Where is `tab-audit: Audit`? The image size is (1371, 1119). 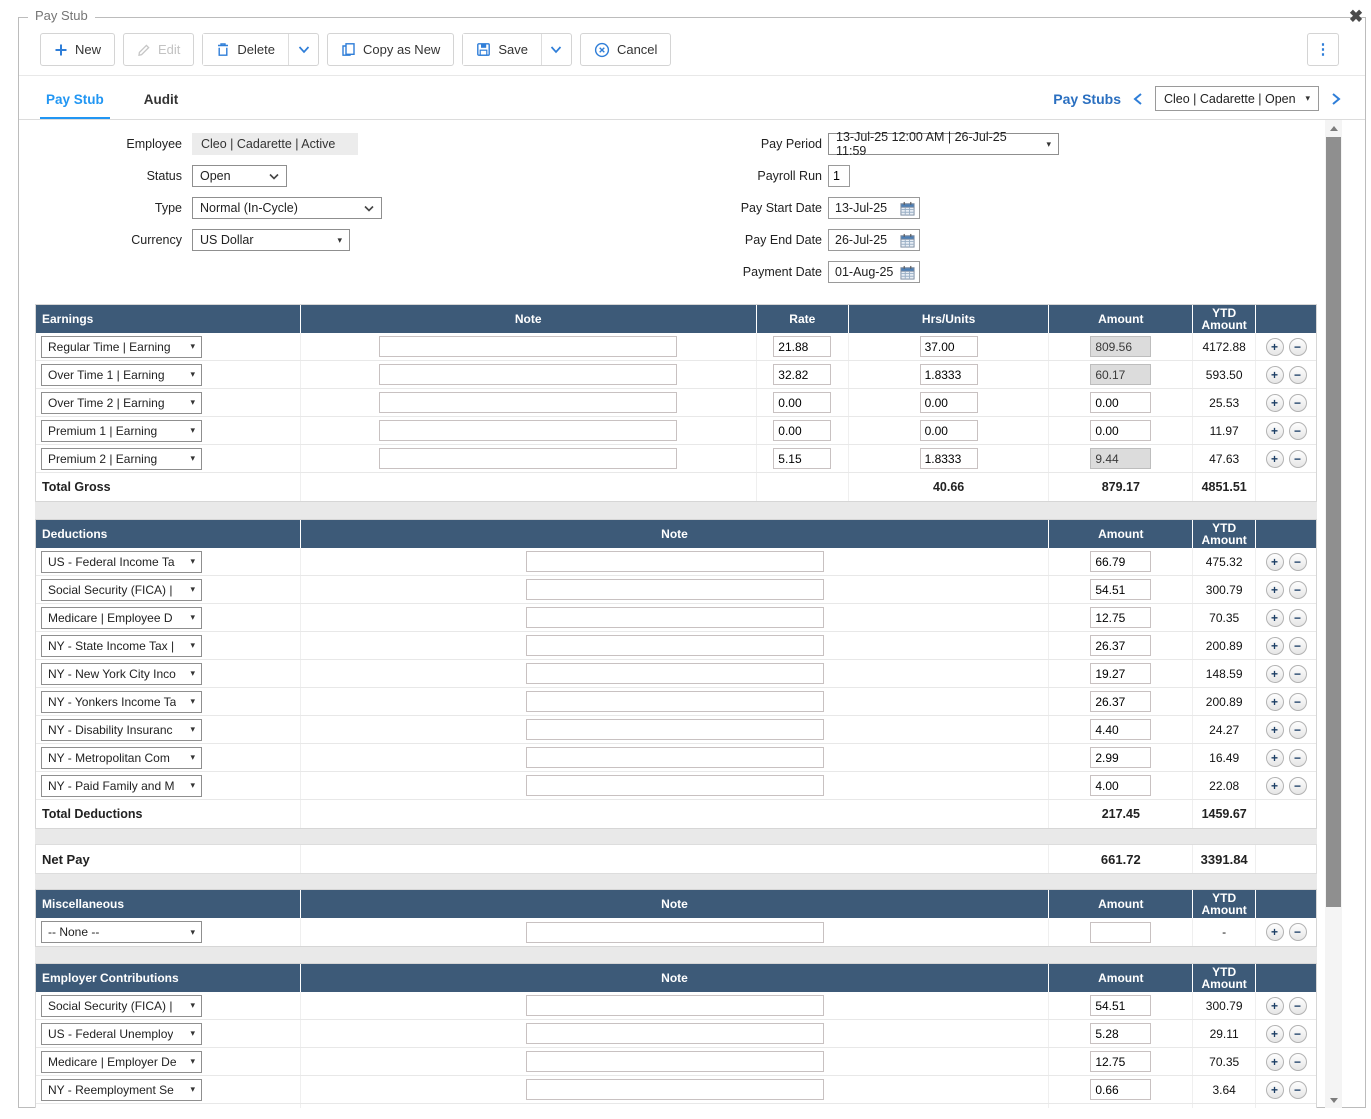 tab-audit: Audit is located at coordinates (161, 99).